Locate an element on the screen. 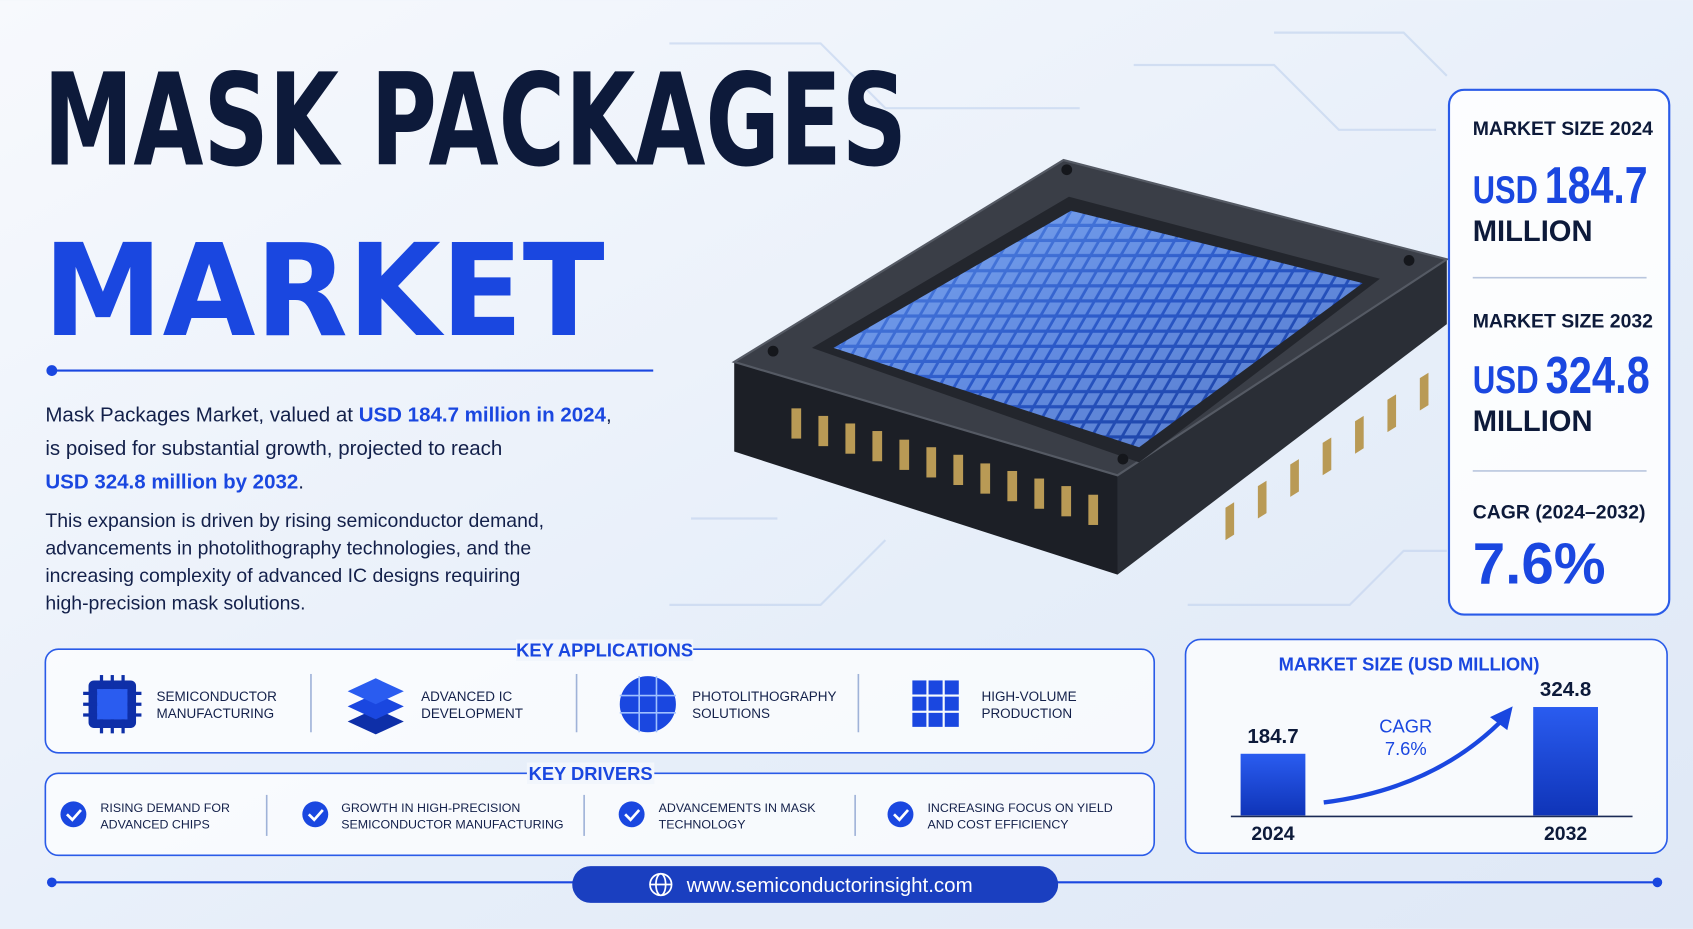 The height and width of the screenshot is (929, 1693). intro-line: USD 324.8 million by 2032. is located at coordinates (174, 481).